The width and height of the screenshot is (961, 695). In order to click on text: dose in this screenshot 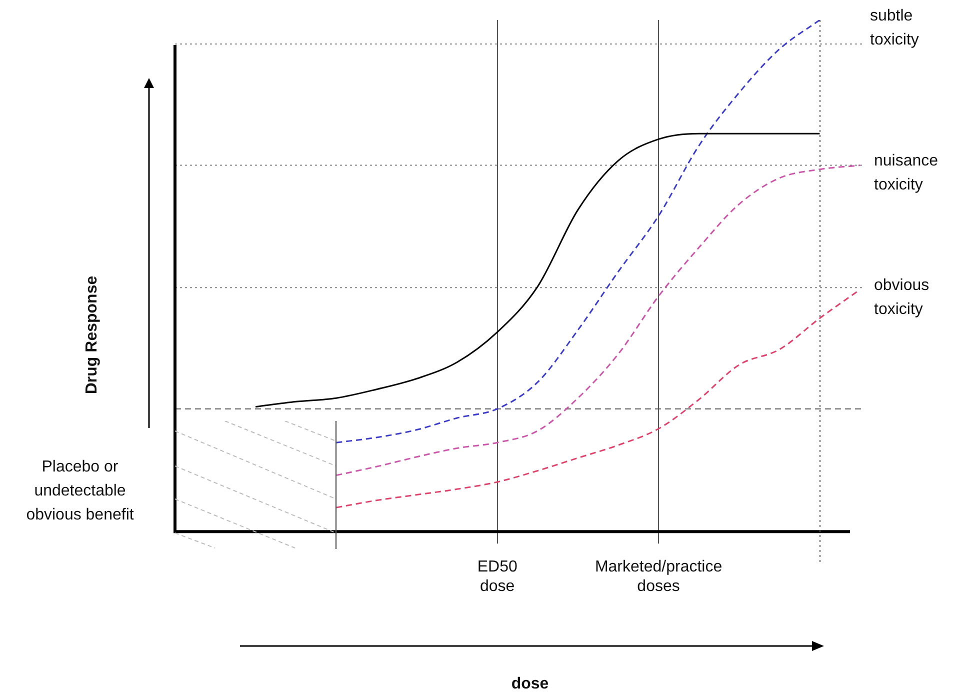, I will do `click(530, 683)`.